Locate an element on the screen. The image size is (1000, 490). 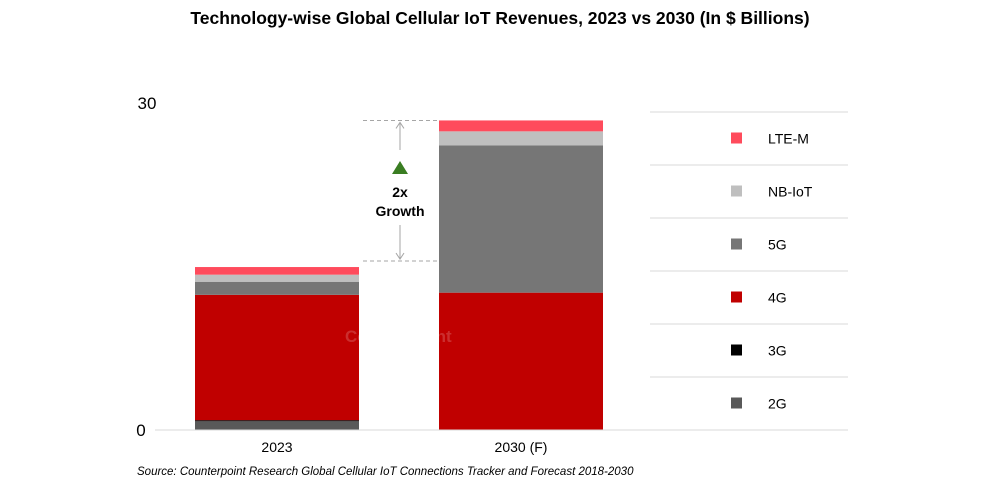
arrow-up-icon is located at coordinates (400, 125).